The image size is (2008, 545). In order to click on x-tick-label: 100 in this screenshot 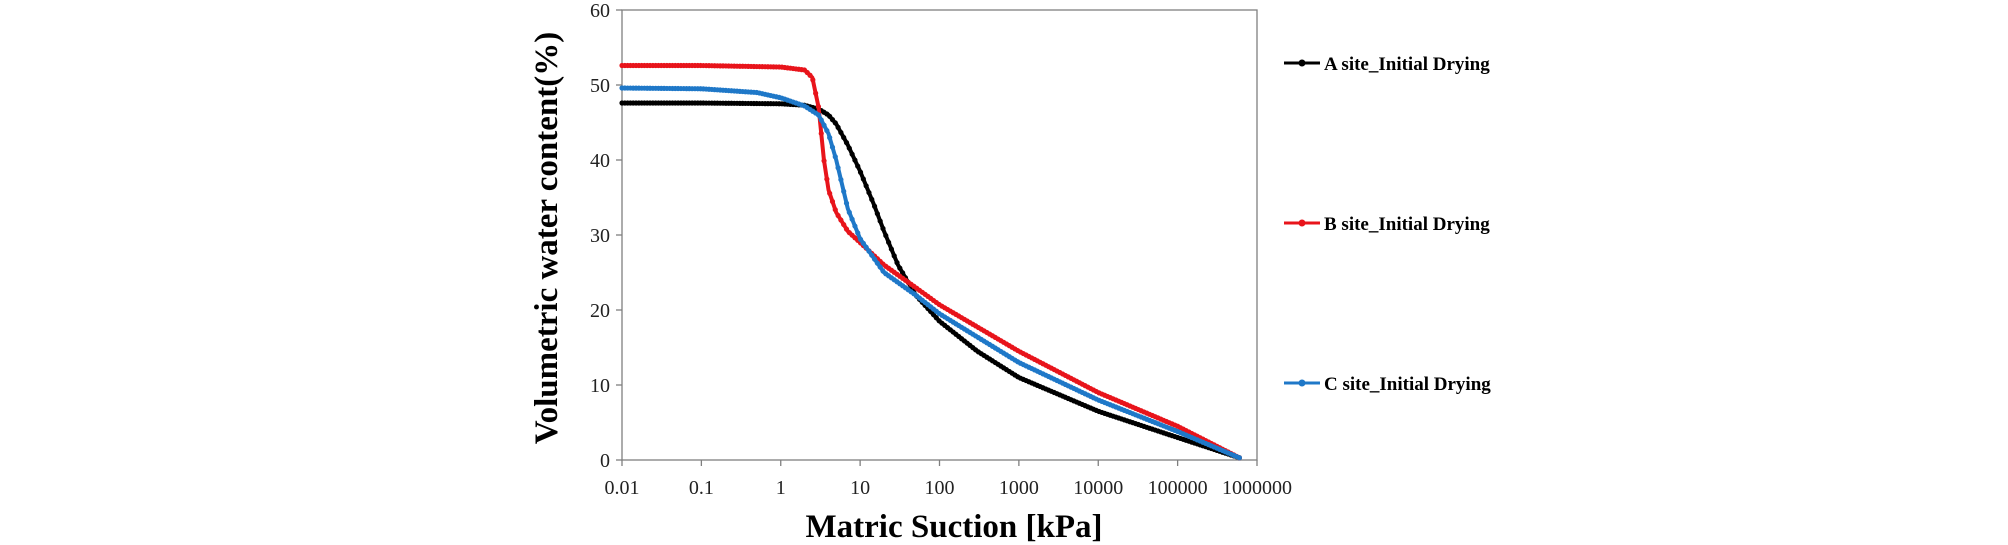, I will do `click(940, 488)`.